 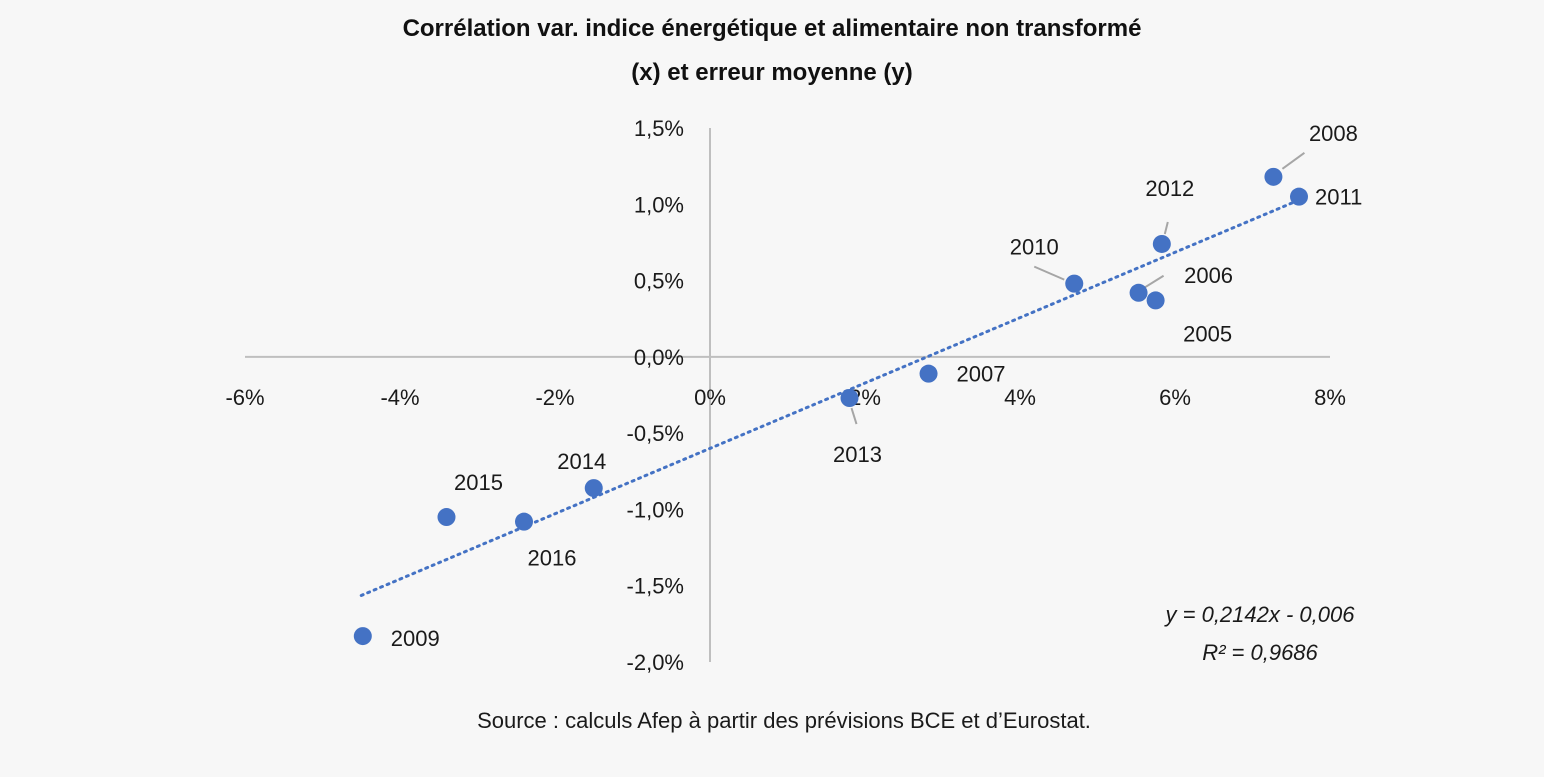 I want to click on x-tick-label: 4%, so click(x=1020, y=397).